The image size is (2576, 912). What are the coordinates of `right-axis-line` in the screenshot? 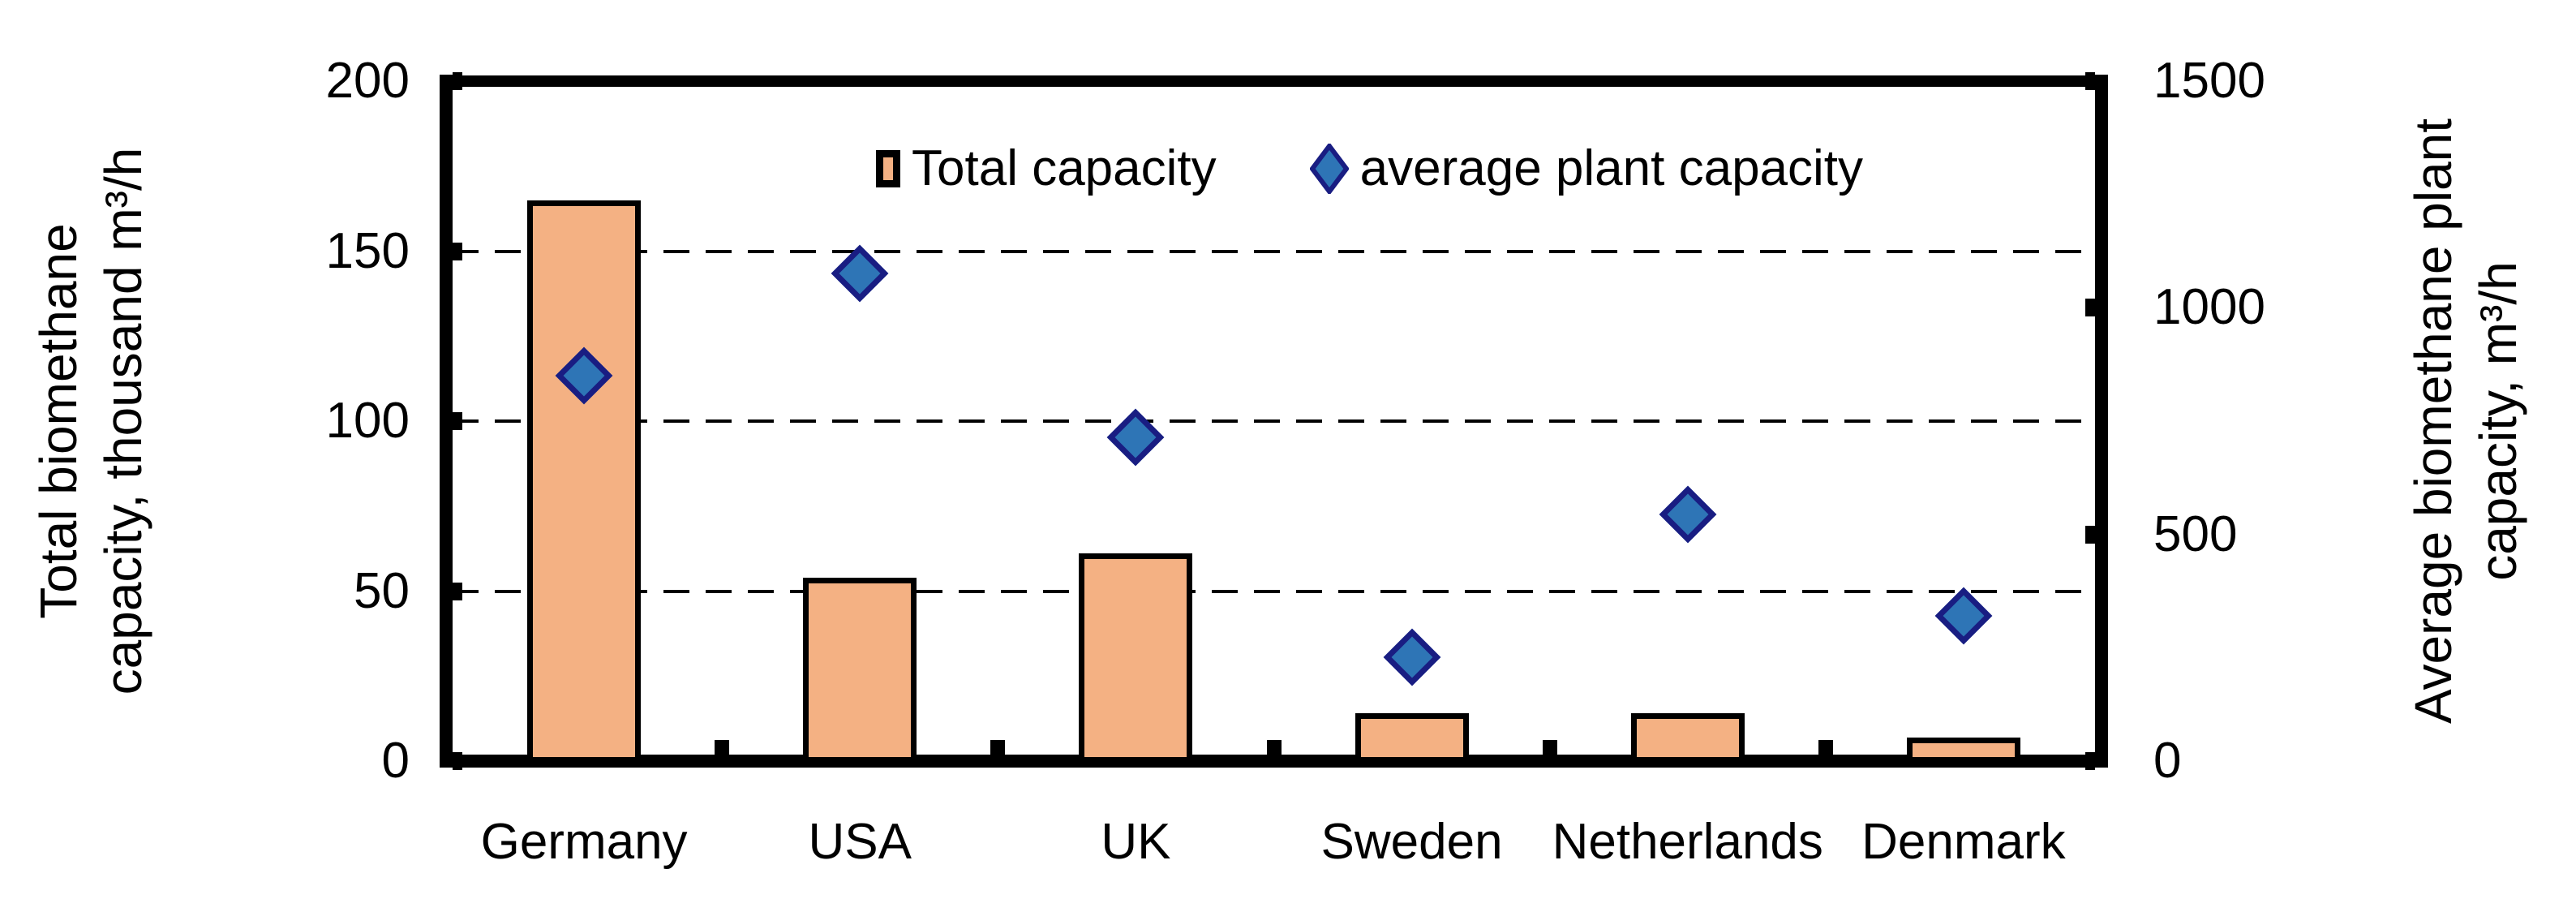 It's located at (2101, 421).